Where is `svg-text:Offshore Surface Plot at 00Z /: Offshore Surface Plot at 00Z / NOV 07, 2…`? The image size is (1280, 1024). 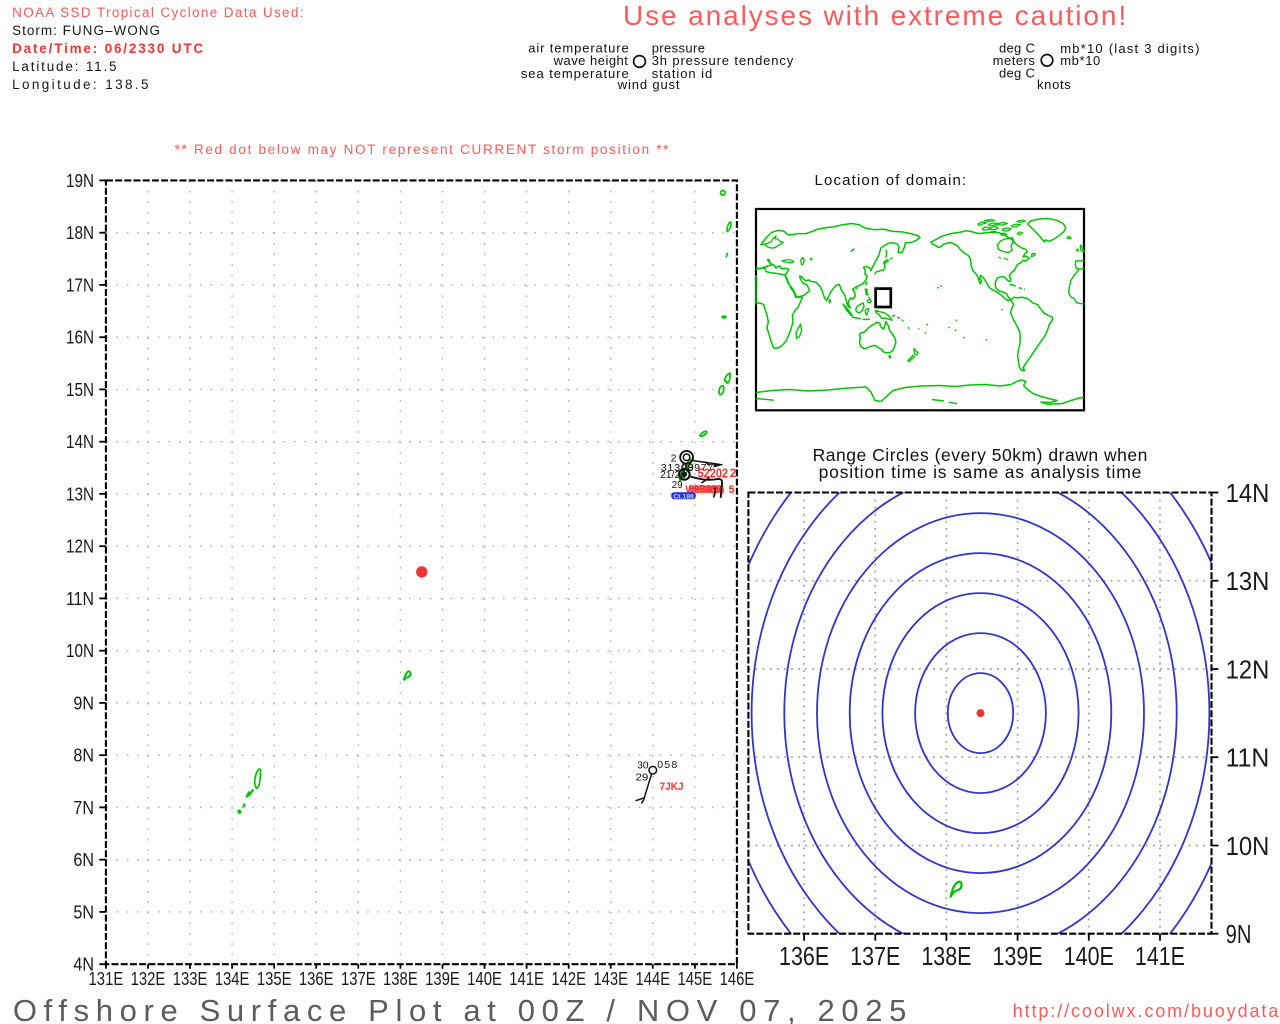
svg-text:Offshore Surface Plot at 00Z /: Offshore Surface Plot at 00Z / NOV 07, 2… is located at coordinates (463, 1008).